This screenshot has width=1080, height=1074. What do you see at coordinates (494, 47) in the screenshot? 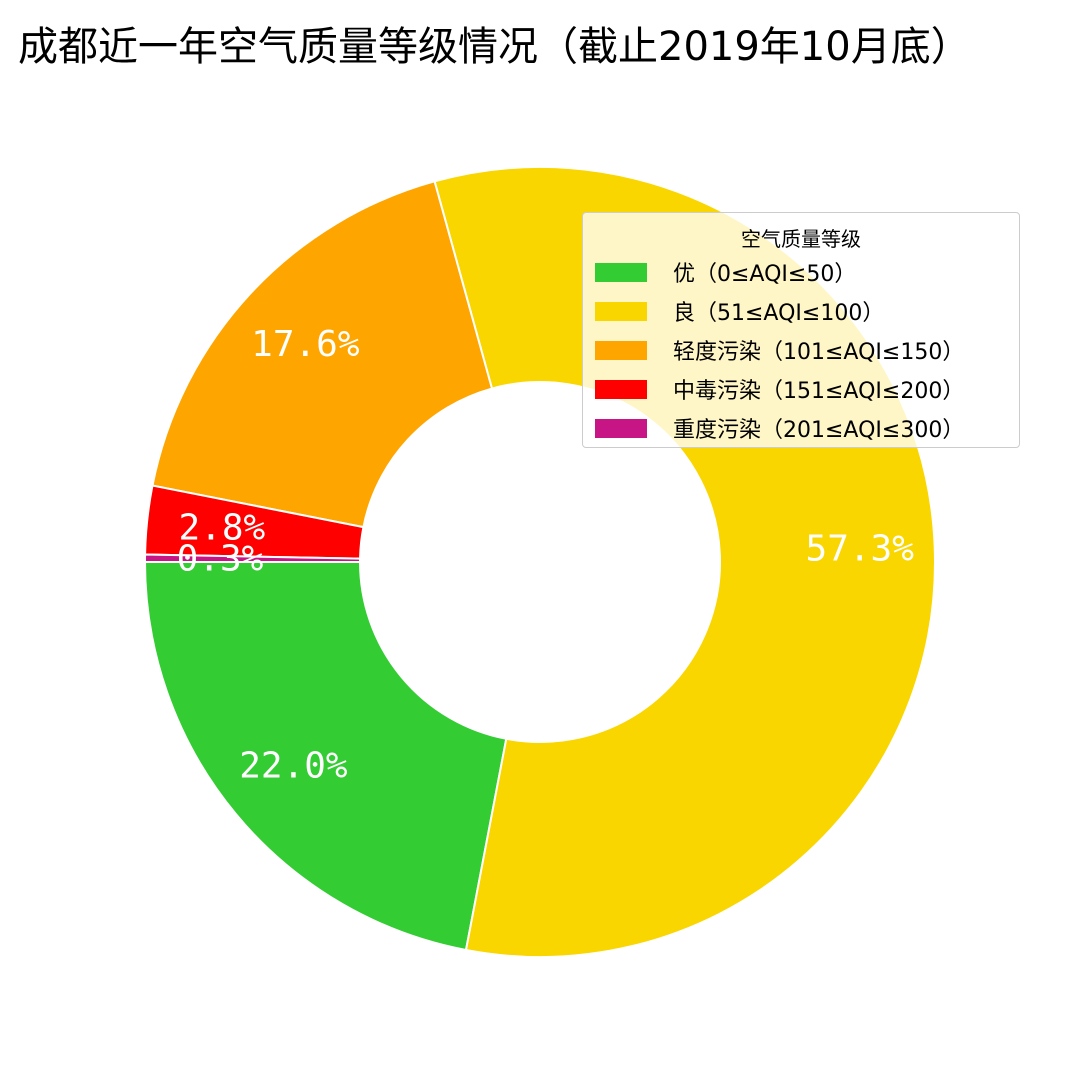
I see `chart-title: 成都近一年空气质量等级情况（截止2019年10月底）` at bounding box center [494, 47].